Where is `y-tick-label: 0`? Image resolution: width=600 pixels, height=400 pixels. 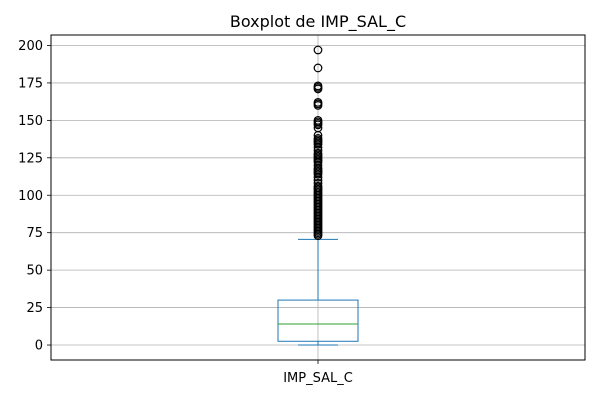
y-tick-label: 0 is located at coordinates (39, 346).